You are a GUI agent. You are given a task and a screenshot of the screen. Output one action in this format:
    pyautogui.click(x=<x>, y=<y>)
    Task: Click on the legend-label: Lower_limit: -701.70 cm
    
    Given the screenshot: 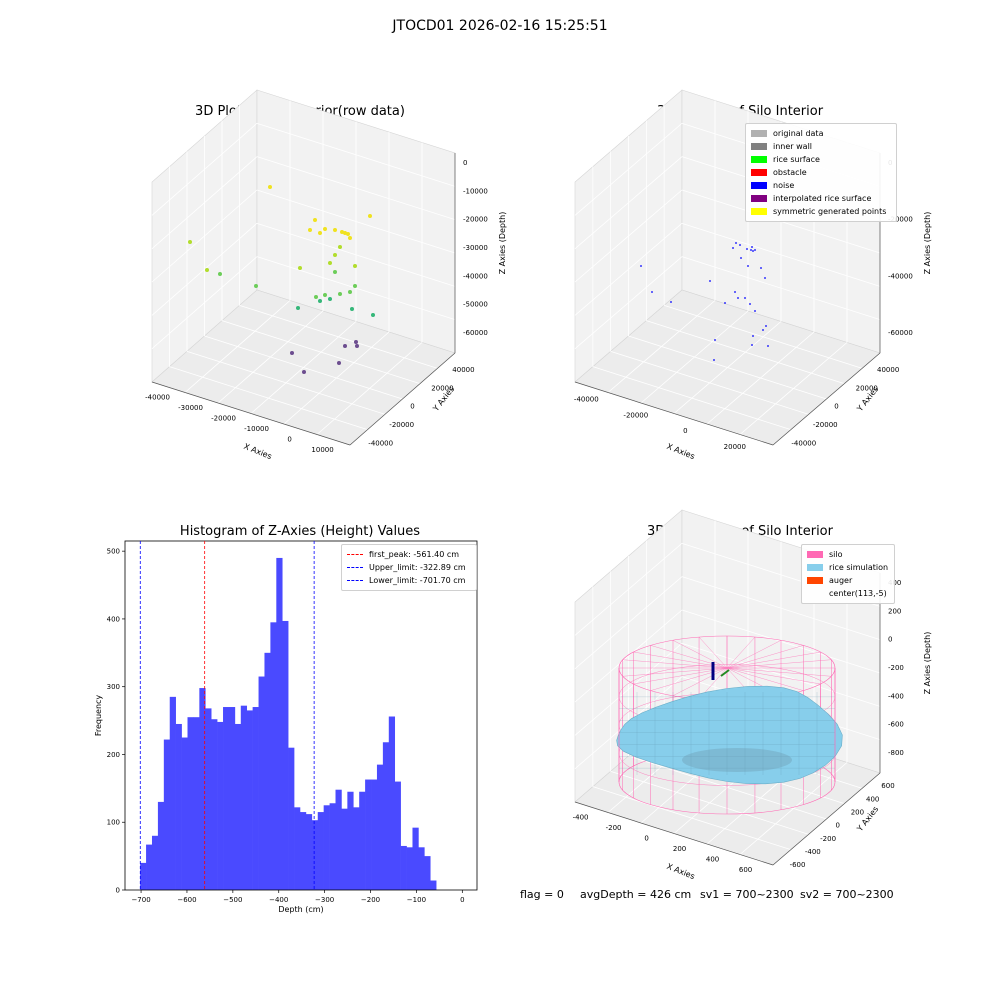 What is the action you would take?
    pyautogui.click(x=417, y=580)
    